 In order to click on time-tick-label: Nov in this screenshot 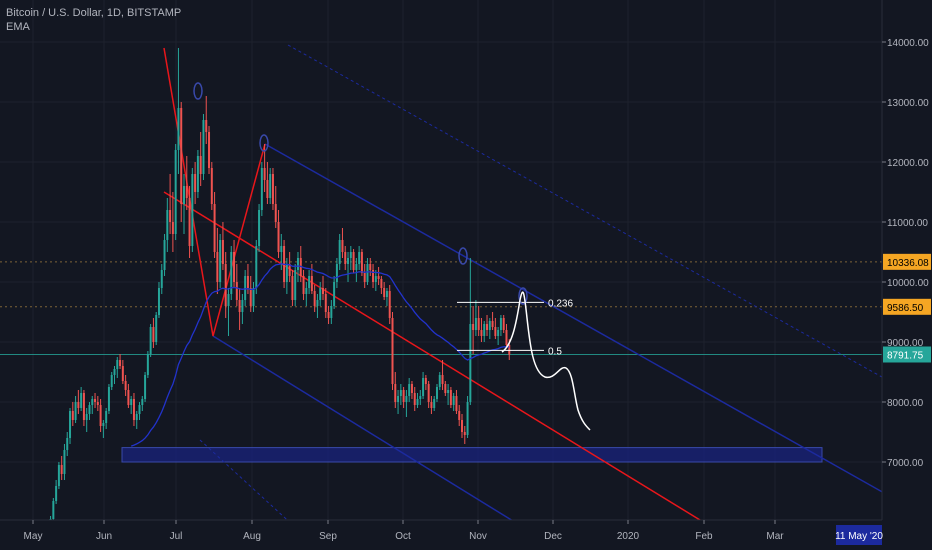, I will do `click(478, 536)`.